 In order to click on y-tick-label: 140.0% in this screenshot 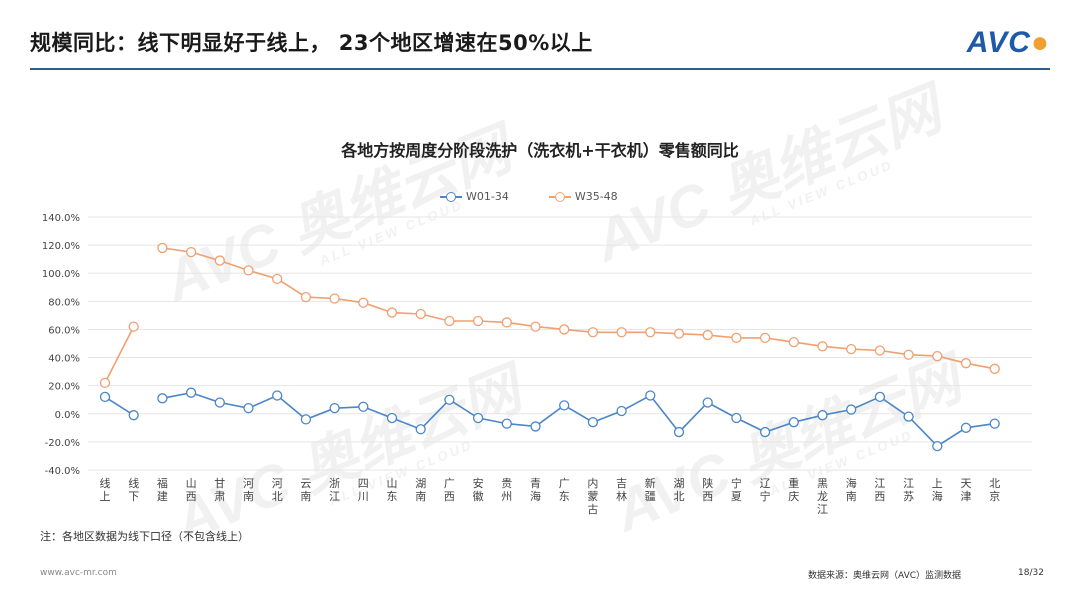, I will do `click(61, 218)`.